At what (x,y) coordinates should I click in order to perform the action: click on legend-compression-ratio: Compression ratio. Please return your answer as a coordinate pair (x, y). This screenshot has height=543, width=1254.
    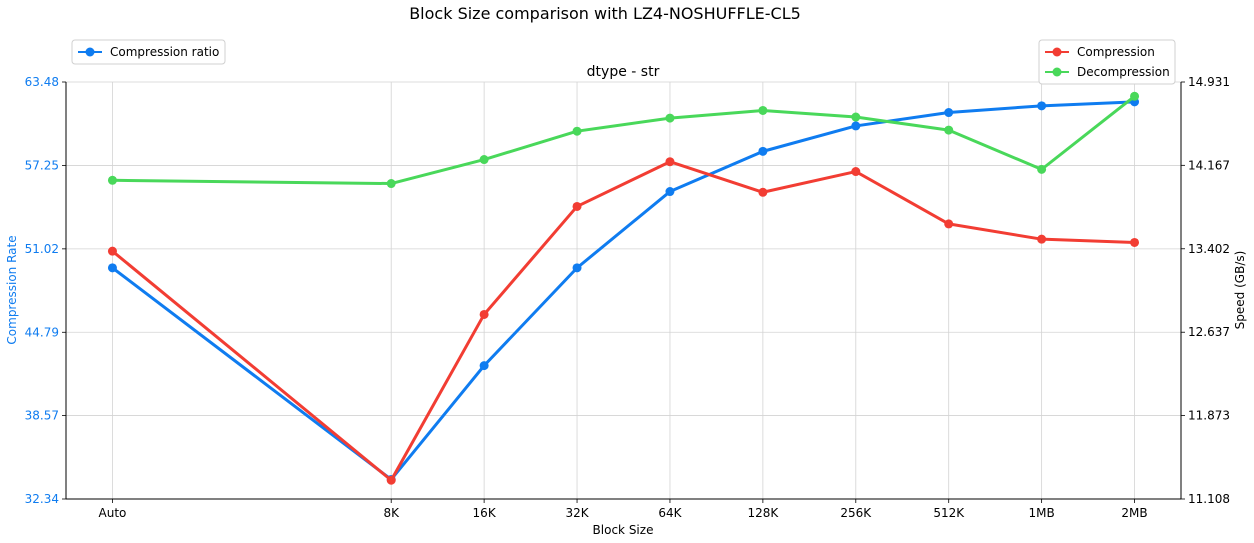
    Looking at the image, I should click on (148, 52).